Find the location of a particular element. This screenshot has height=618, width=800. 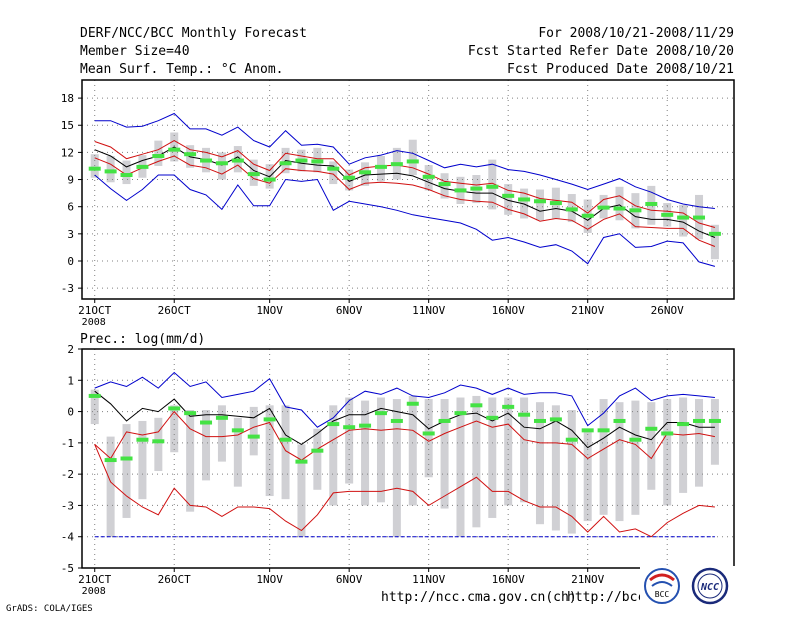

y-tick-label: 9 is located at coordinates (70, 180).